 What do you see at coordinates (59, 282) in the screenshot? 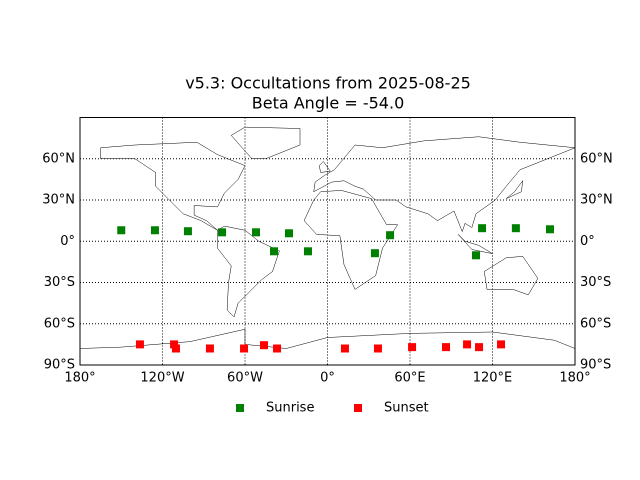
I see `y-tick-label: 30°S` at bounding box center [59, 282].